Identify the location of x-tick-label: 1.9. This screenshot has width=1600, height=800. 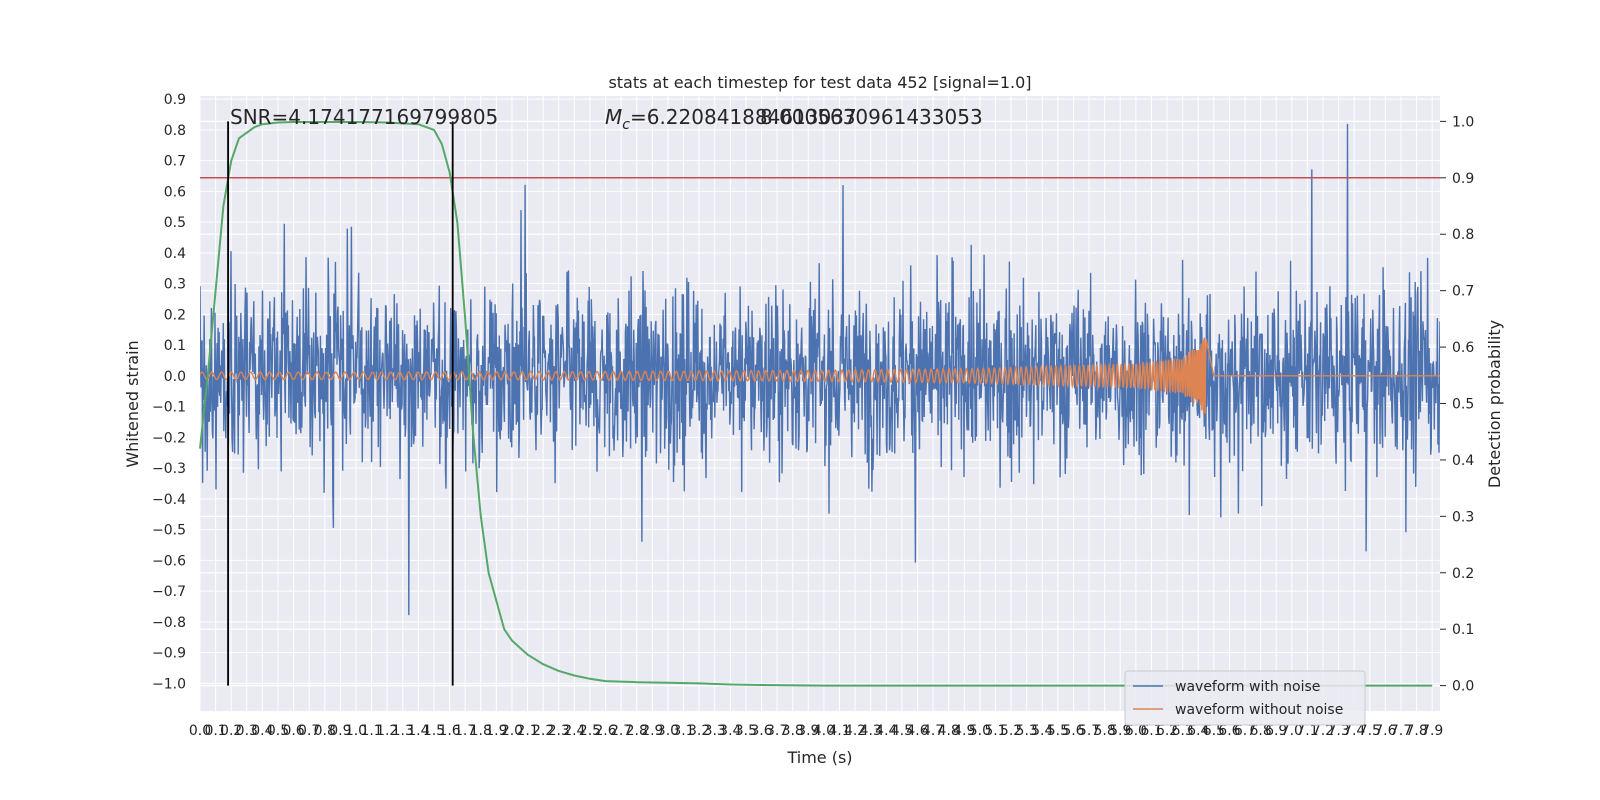
(496, 731).